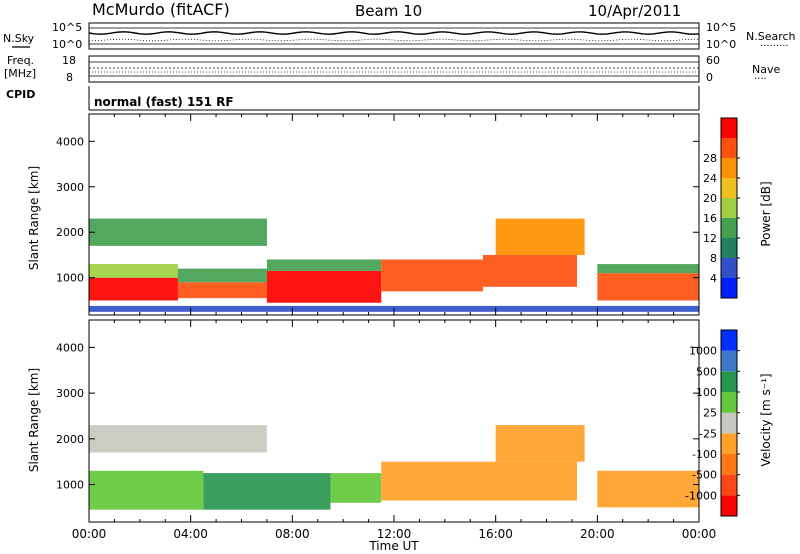 This screenshot has height=554, width=800. I want to click on velocity-xlabel: Time UT, so click(393, 546).